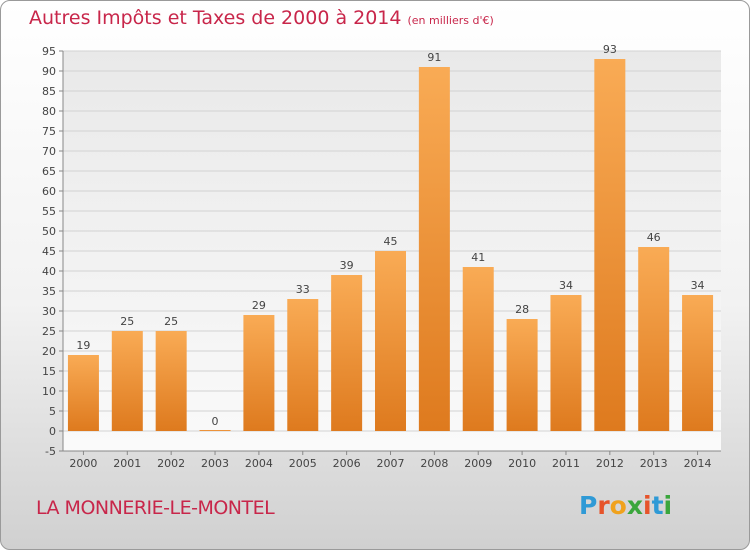 This screenshot has width=750, height=550. I want to click on x-tick-label: 2000, so click(83, 463).